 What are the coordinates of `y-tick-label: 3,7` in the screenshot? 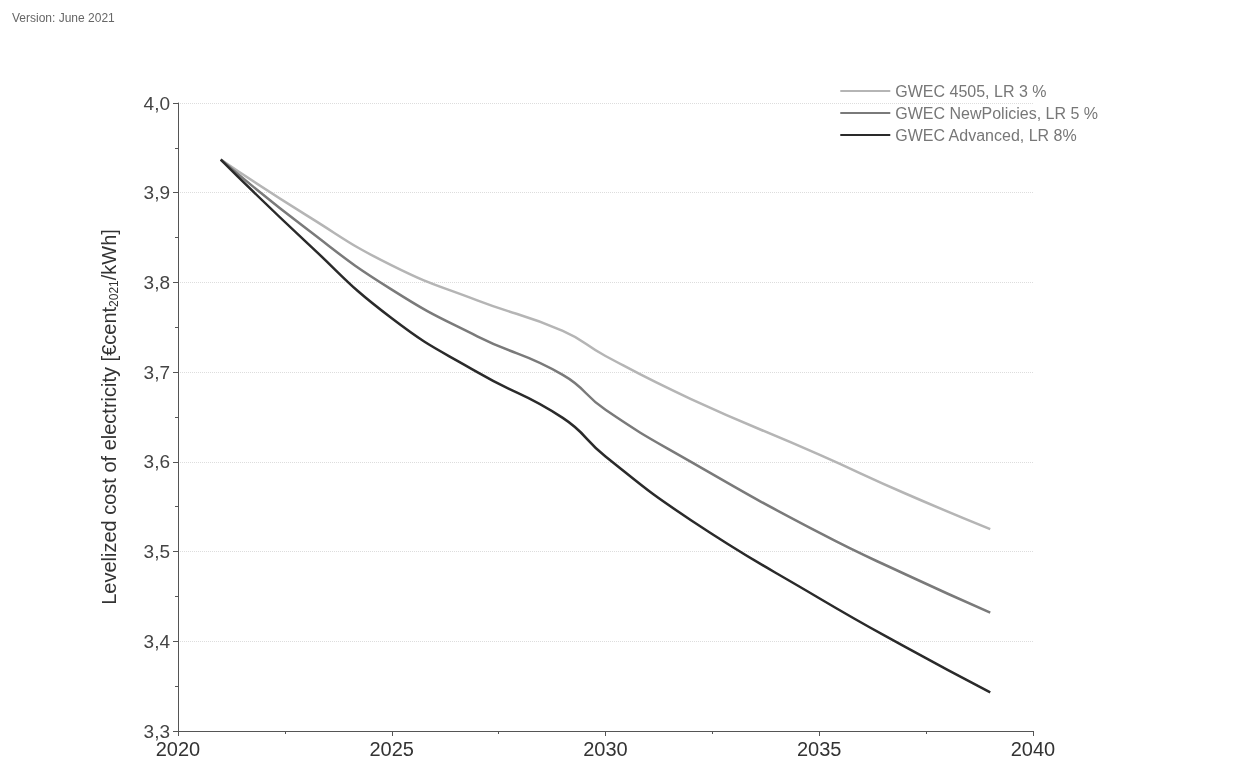 It's located at (156, 372).